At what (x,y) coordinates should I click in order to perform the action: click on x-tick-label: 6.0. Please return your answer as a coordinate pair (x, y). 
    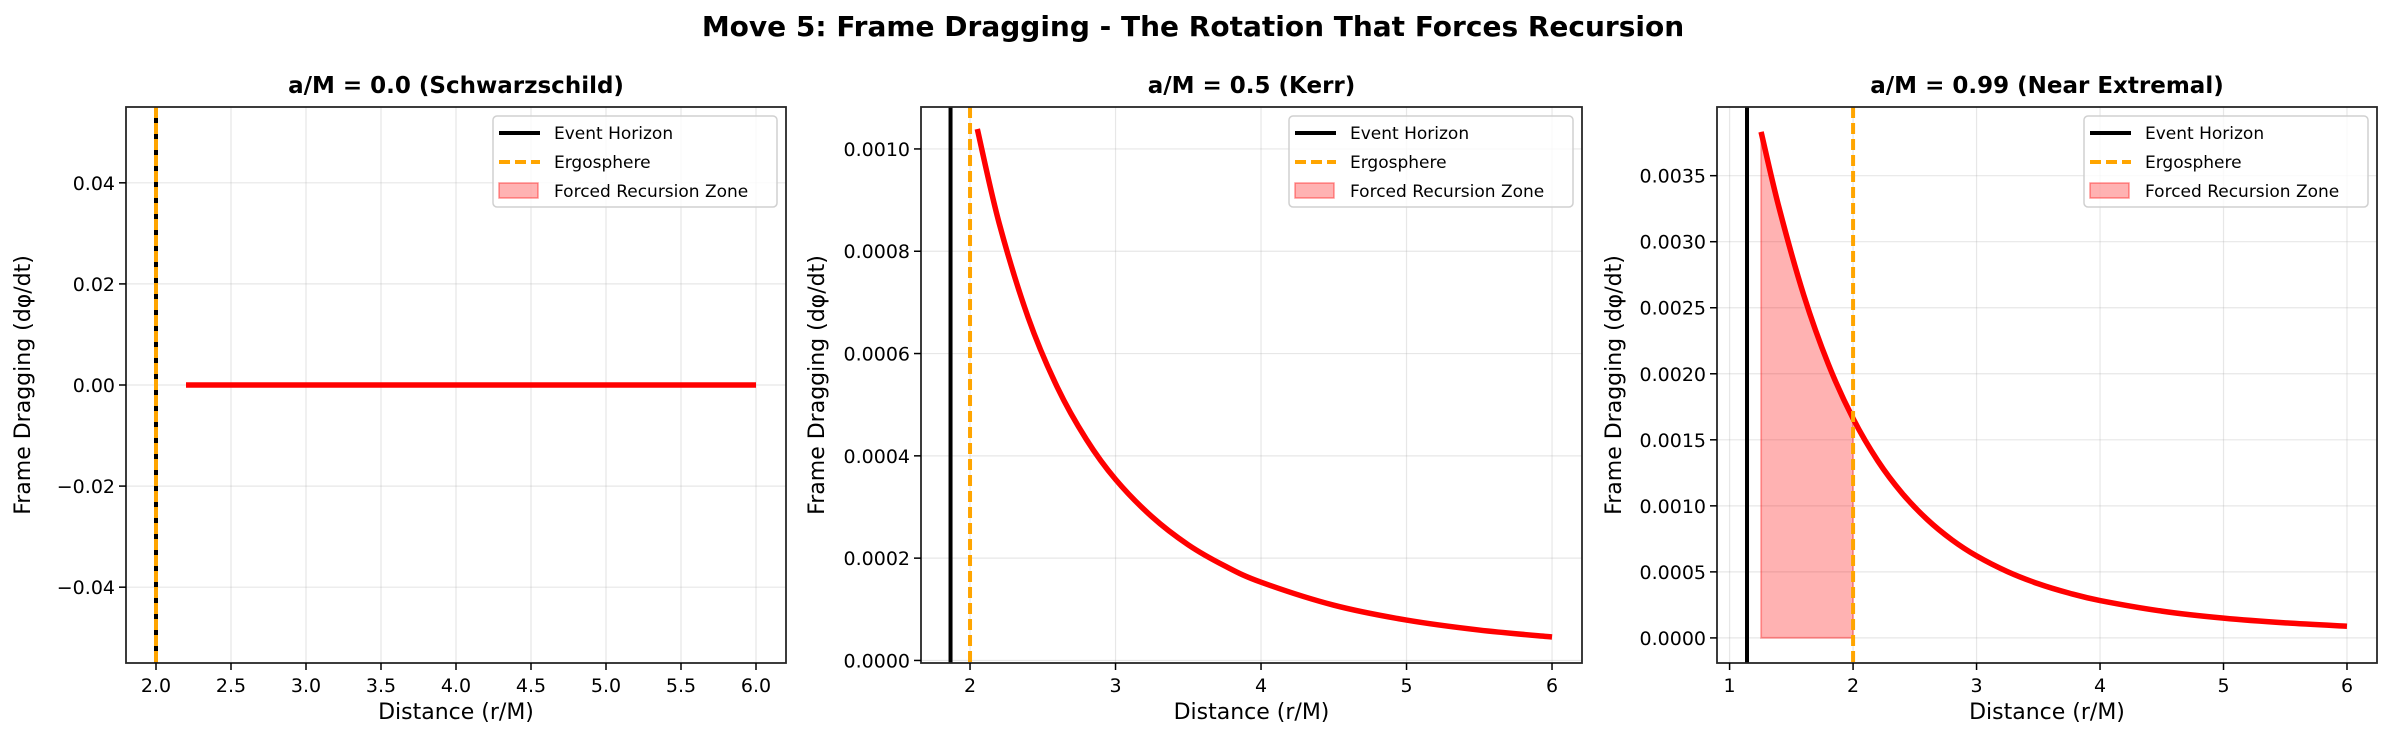
    Looking at the image, I should click on (756, 686).